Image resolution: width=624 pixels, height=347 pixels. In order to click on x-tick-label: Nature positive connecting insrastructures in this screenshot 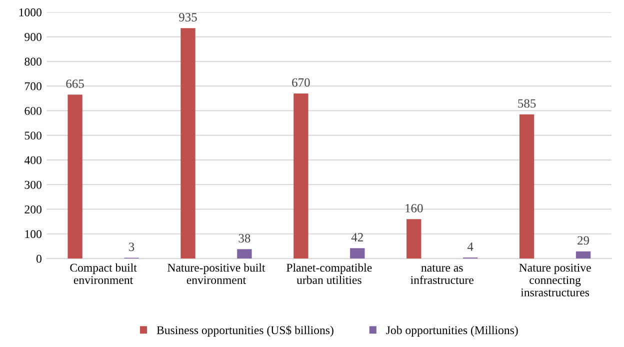, I will do `click(555, 280)`.